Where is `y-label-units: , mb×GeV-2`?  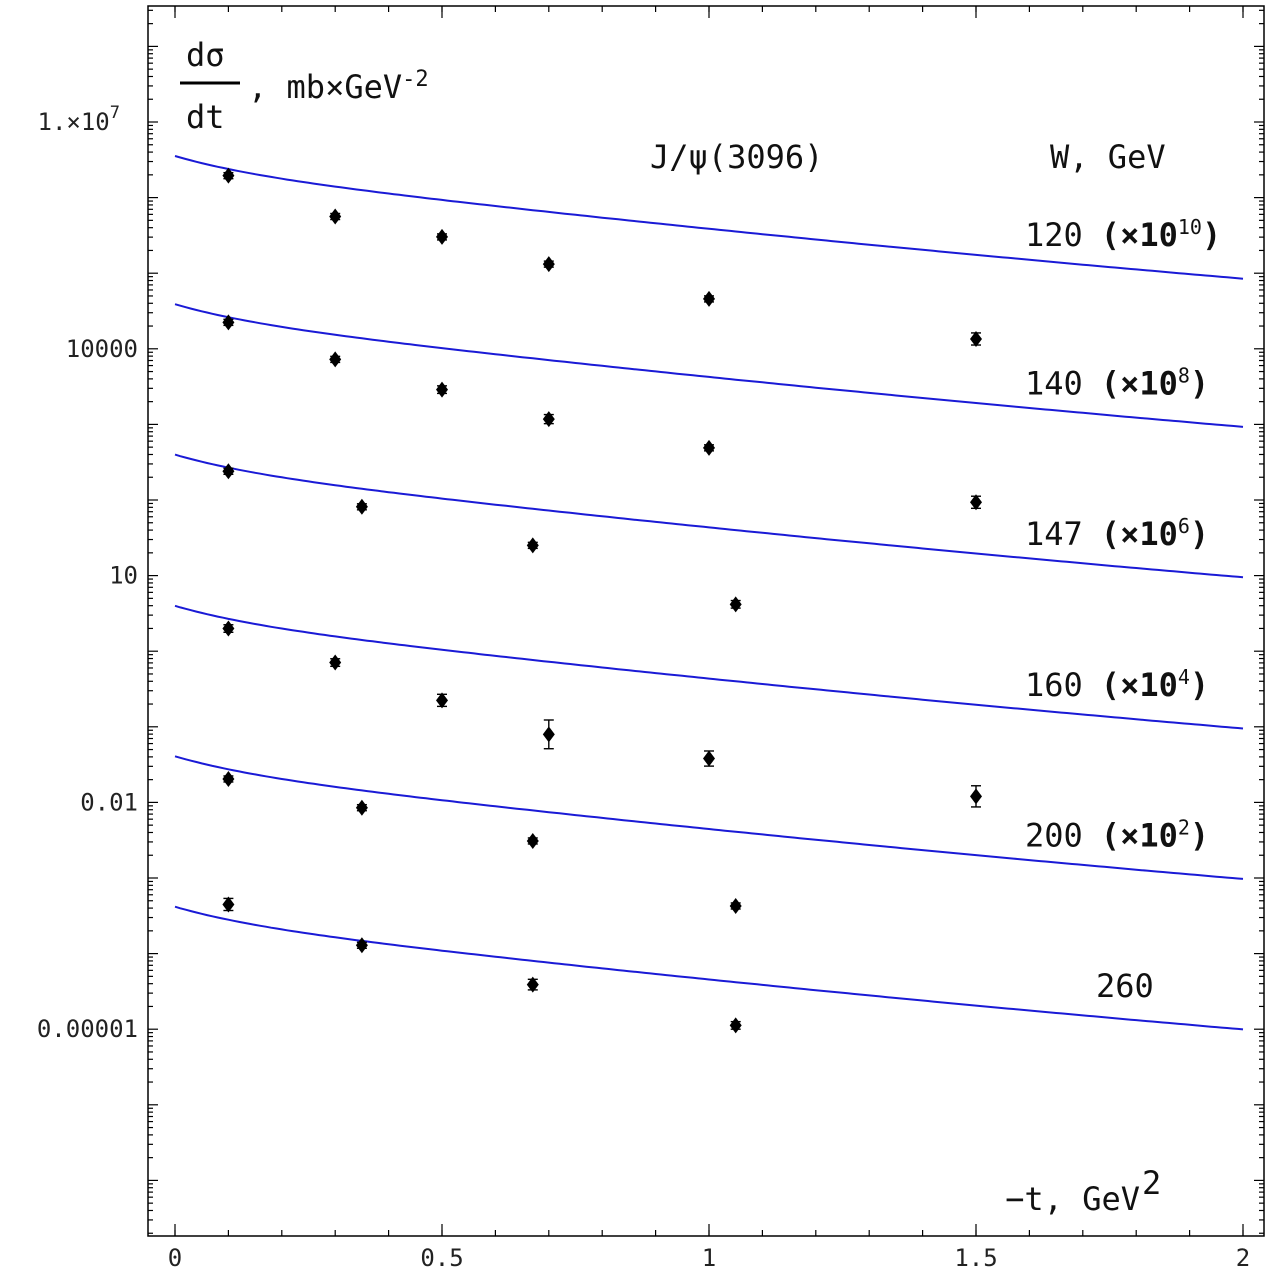 y-label-units: , mb×GeV-2 is located at coordinates (338, 86).